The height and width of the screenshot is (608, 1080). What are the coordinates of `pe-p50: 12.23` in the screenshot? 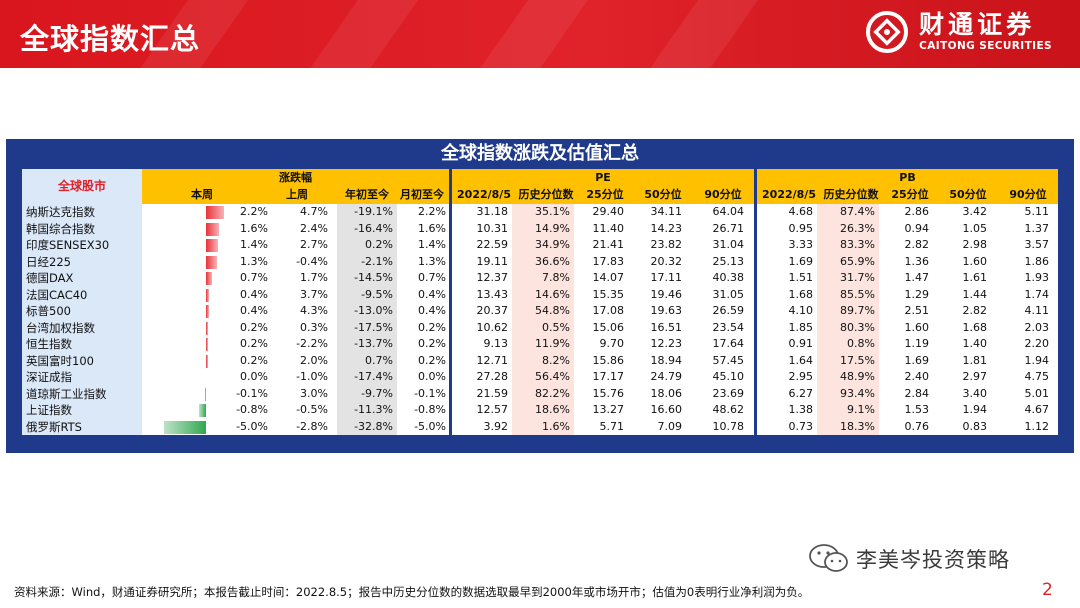 It's located at (666, 343).